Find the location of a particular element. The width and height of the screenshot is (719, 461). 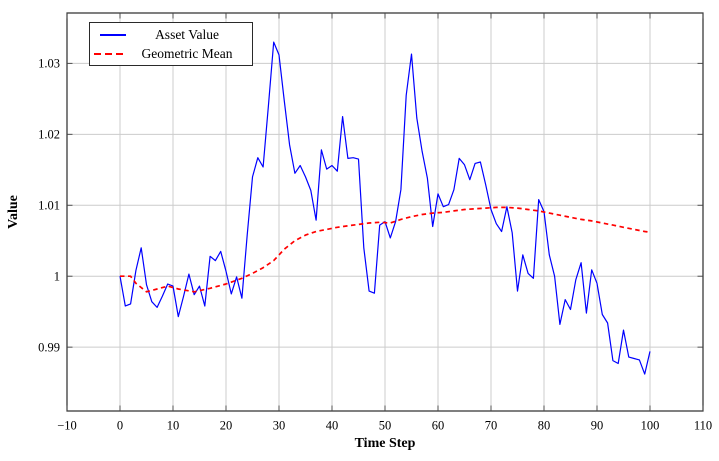

y-tick-label: 1.01 is located at coordinates (49, 205).